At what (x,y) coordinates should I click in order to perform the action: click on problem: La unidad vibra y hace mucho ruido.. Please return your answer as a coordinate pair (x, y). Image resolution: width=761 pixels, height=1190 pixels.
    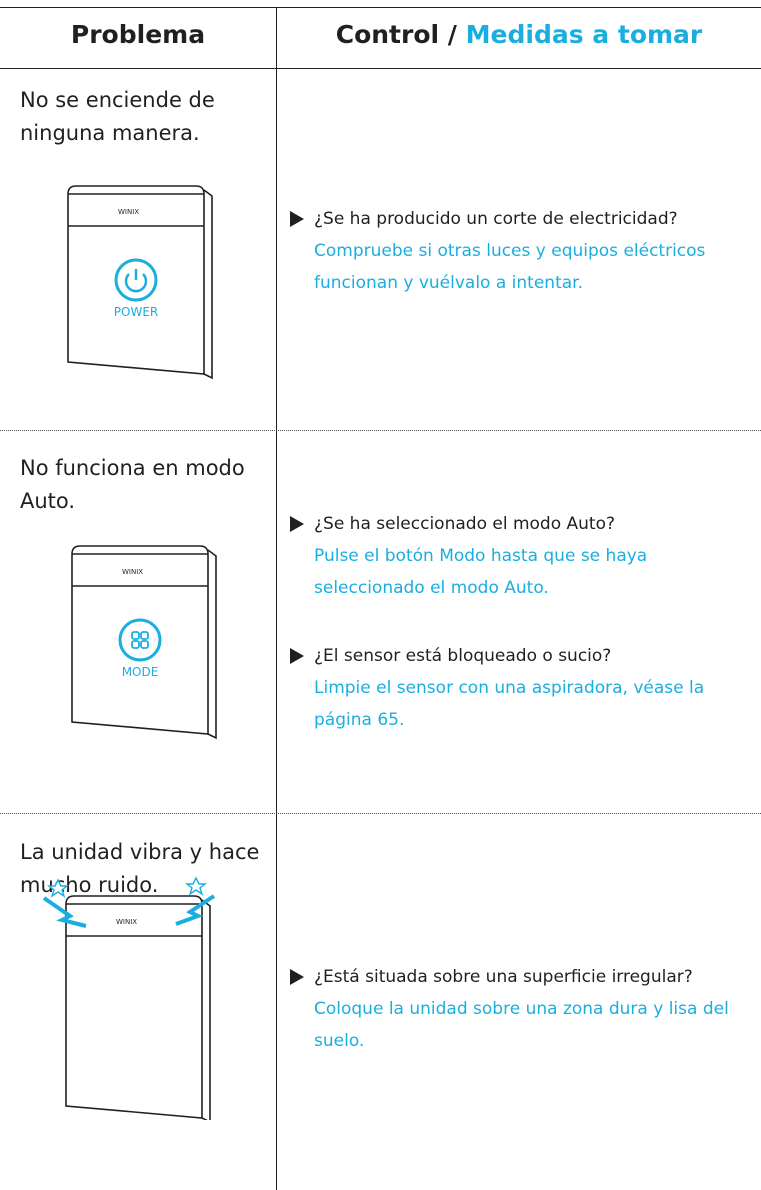
    Looking at the image, I should click on (139, 869).